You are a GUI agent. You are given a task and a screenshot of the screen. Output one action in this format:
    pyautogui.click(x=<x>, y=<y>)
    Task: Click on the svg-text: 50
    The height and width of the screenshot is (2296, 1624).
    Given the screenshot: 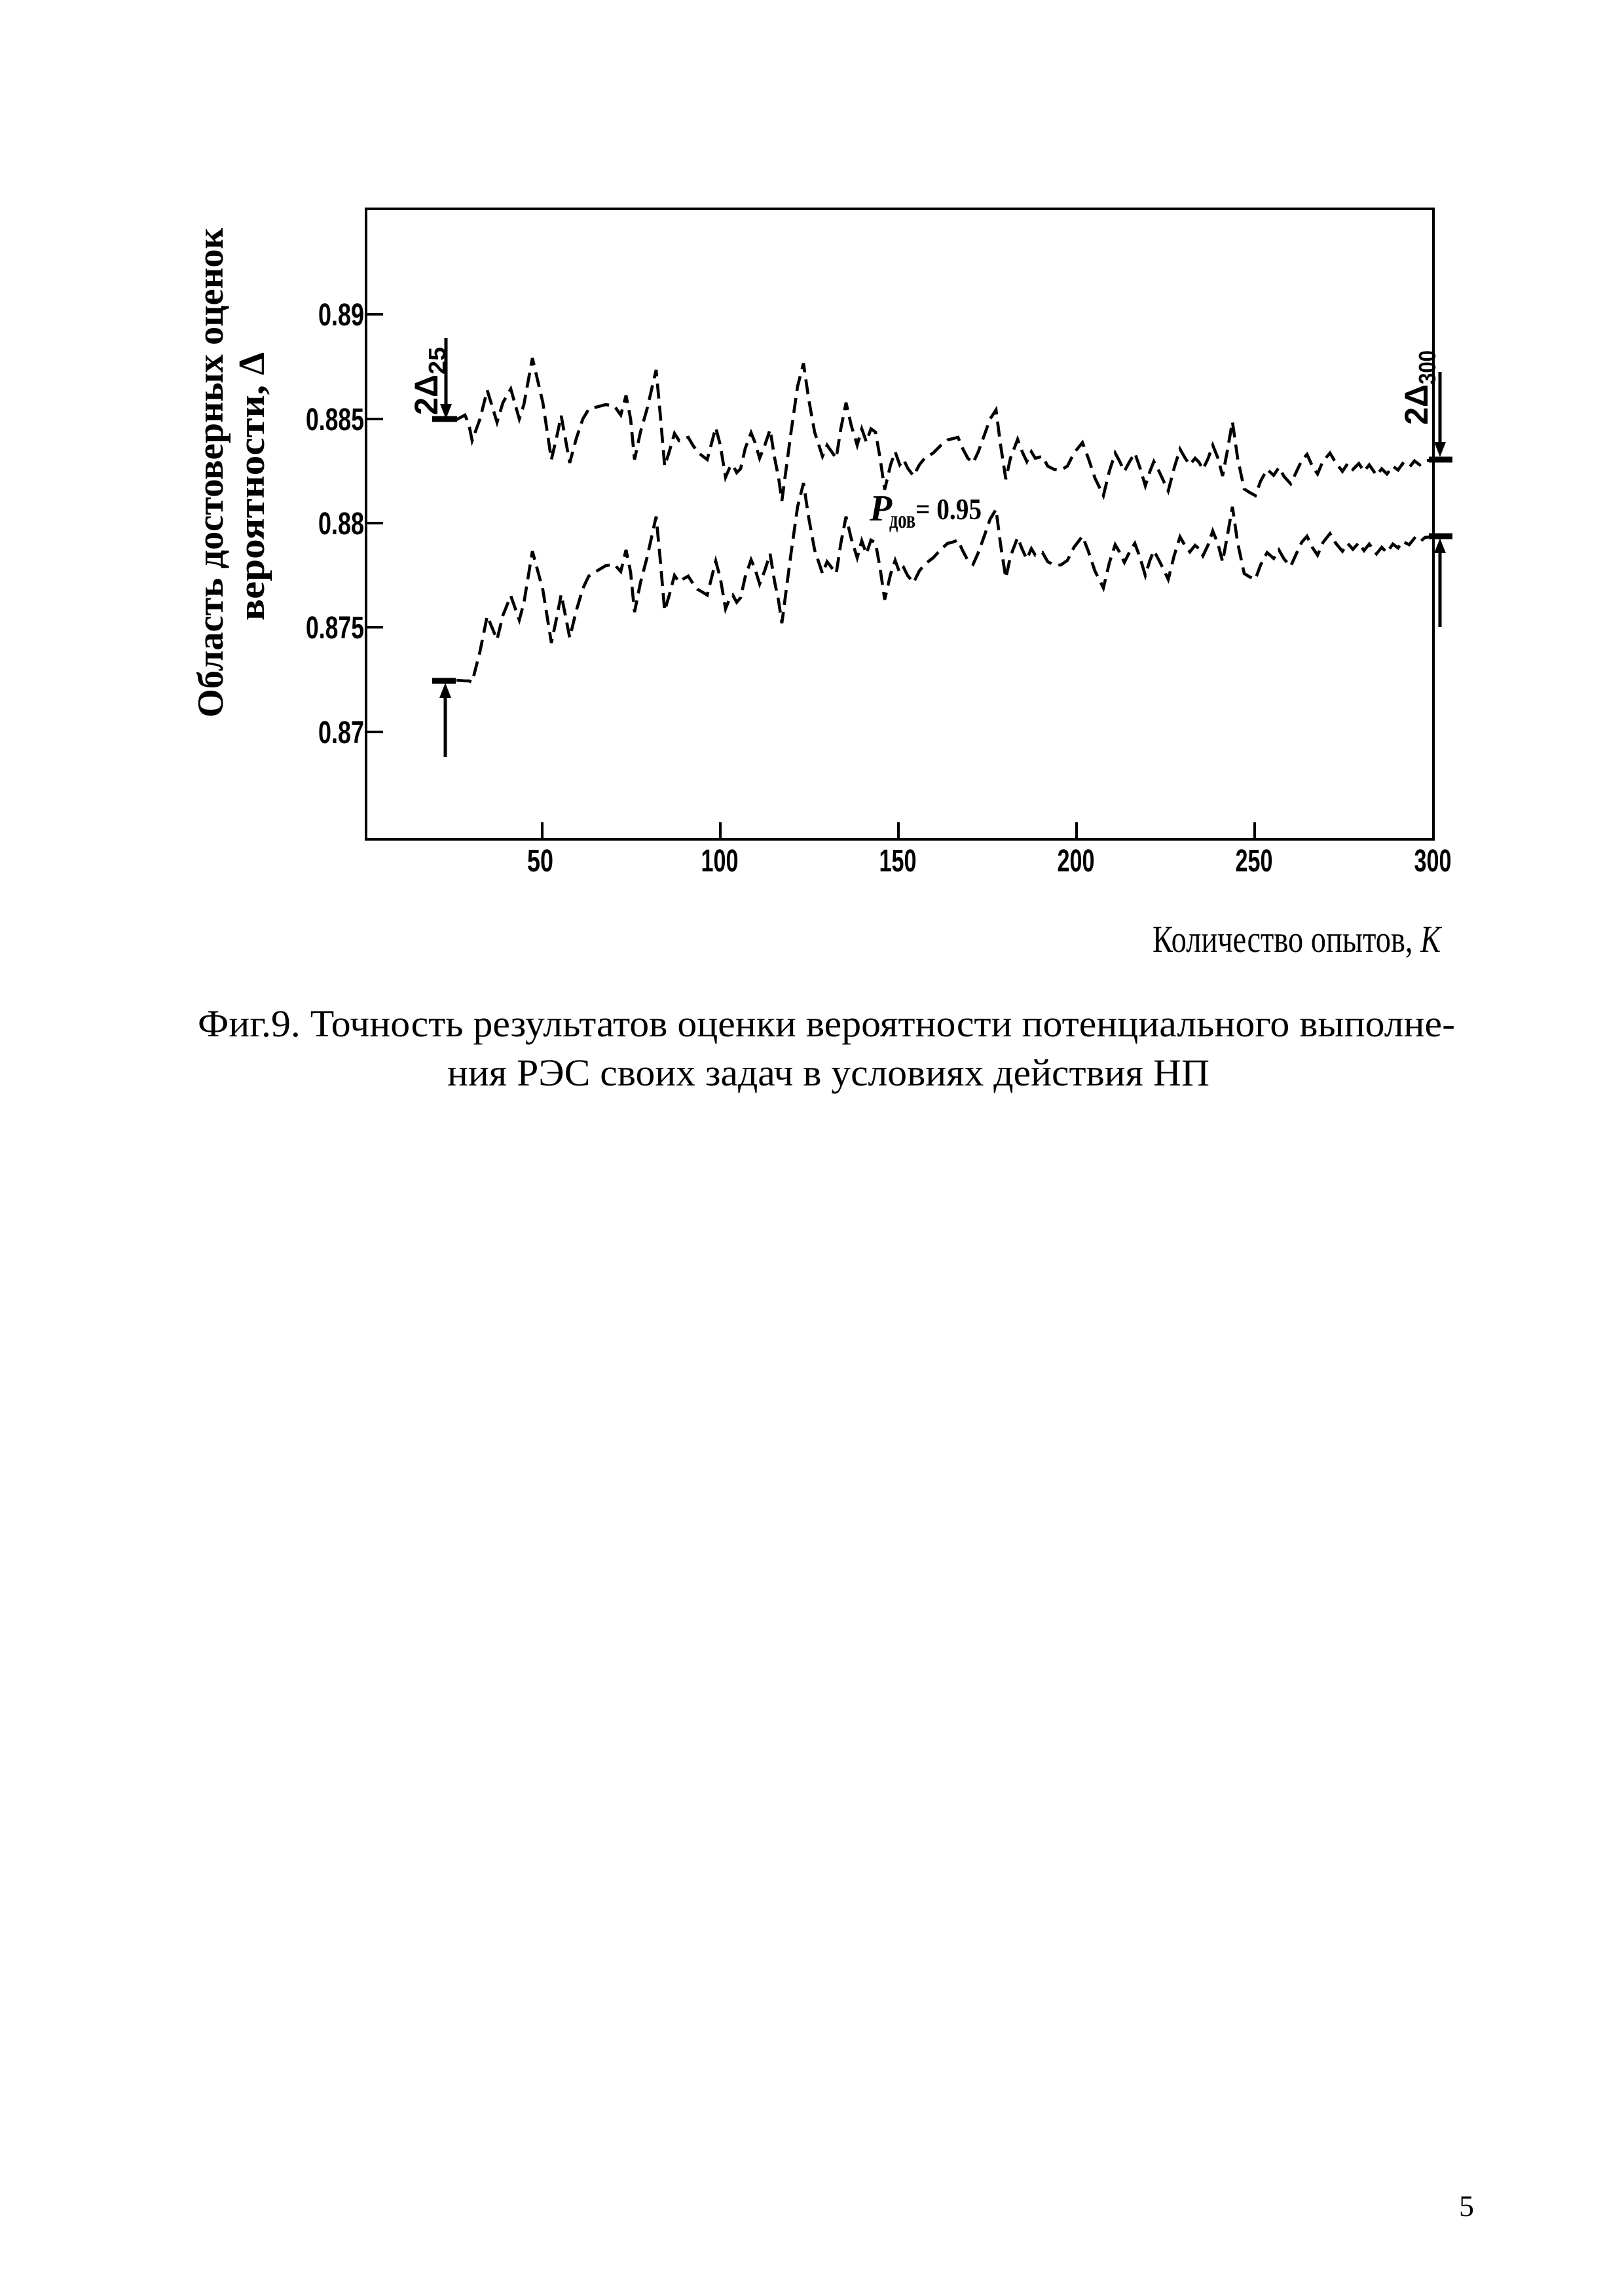 What is the action you would take?
    pyautogui.click(x=540, y=861)
    